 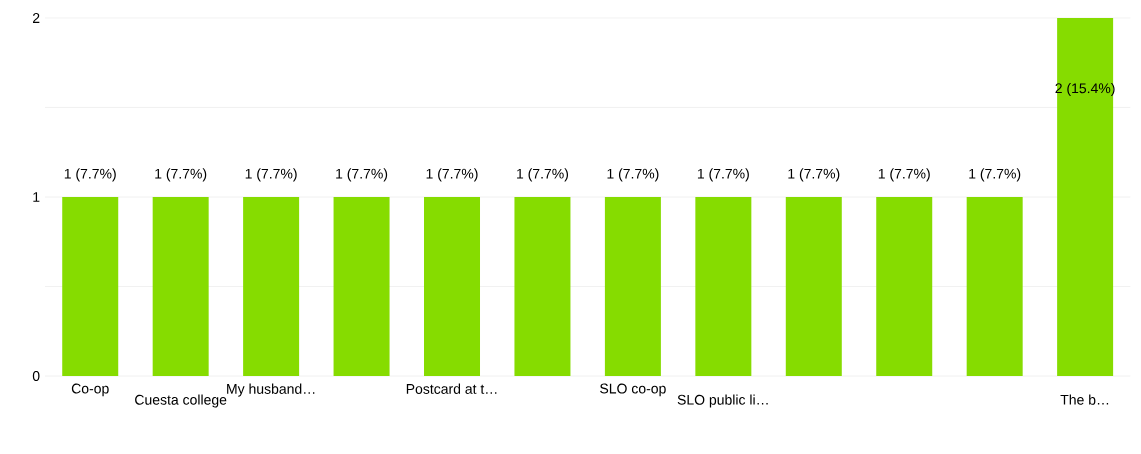 I want to click on y-tick-label: 2, so click(x=36, y=18).